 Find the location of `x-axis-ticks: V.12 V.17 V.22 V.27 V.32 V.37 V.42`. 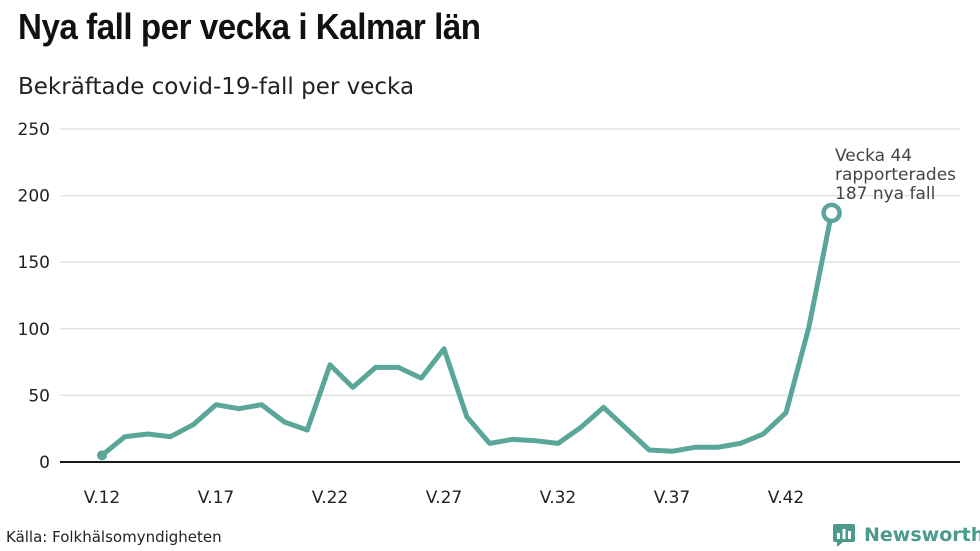

x-axis-ticks: V.12 V.17 V.22 V.27 V.32 V.37 V.42 is located at coordinates (444, 498).